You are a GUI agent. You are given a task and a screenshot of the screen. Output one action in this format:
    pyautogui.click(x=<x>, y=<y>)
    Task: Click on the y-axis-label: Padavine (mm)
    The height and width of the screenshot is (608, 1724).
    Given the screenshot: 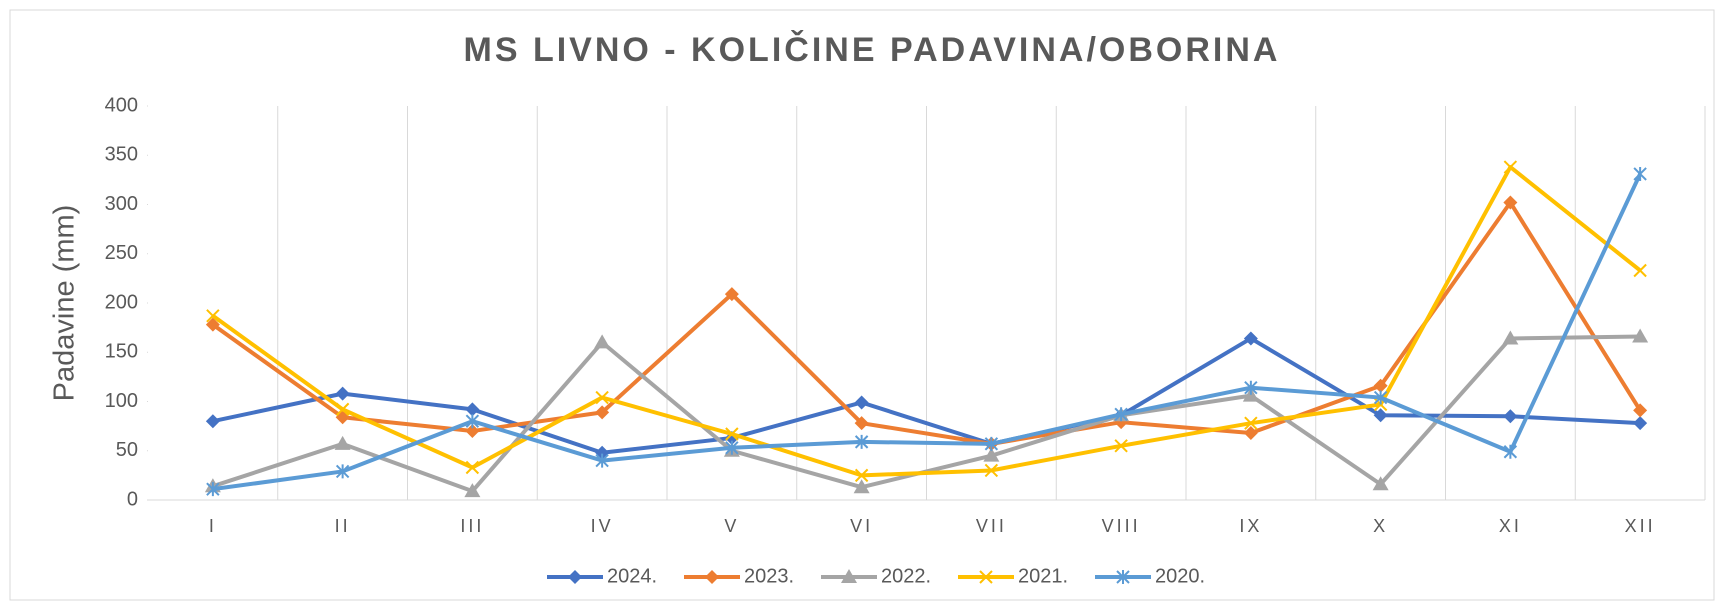 What is the action you would take?
    pyautogui.click(x=65, y=303)
    